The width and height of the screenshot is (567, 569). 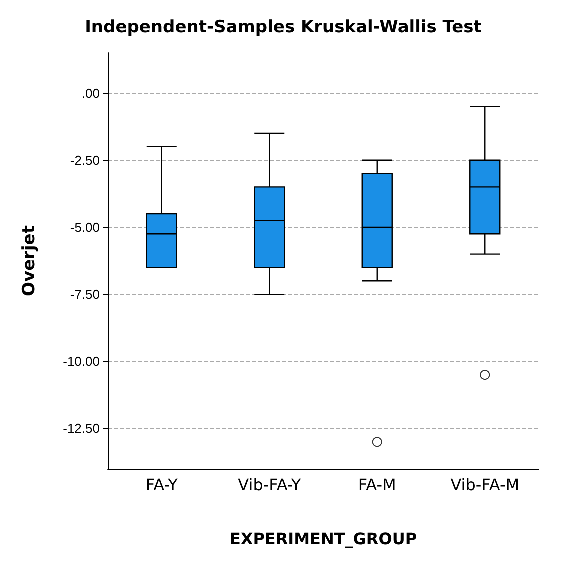 What do you see at coordinates (91, 93) in the screenshot?
I see `y-tick-label: .00` at bounding box center [91, 93].